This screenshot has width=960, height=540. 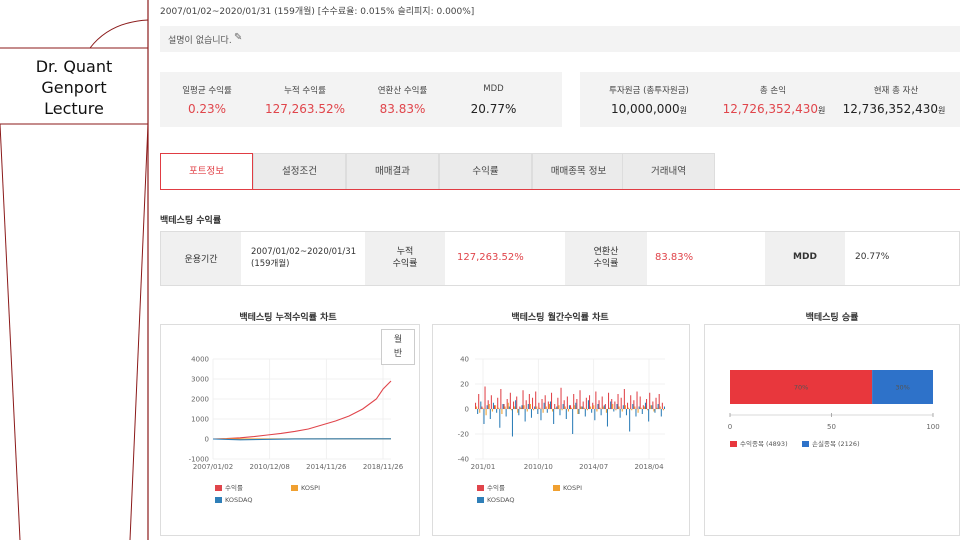 What do you see at coordinates (402, 109) in the screenshot?
I see `stat-value-annualized: 83.83%` at bounding box center [402, 109].